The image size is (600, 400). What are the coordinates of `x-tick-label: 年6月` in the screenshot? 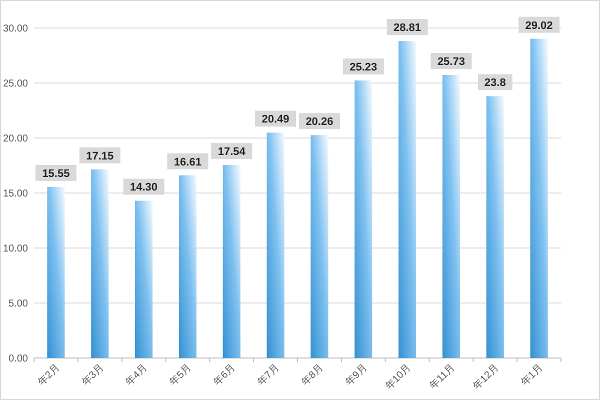 It's located at (224, 375).